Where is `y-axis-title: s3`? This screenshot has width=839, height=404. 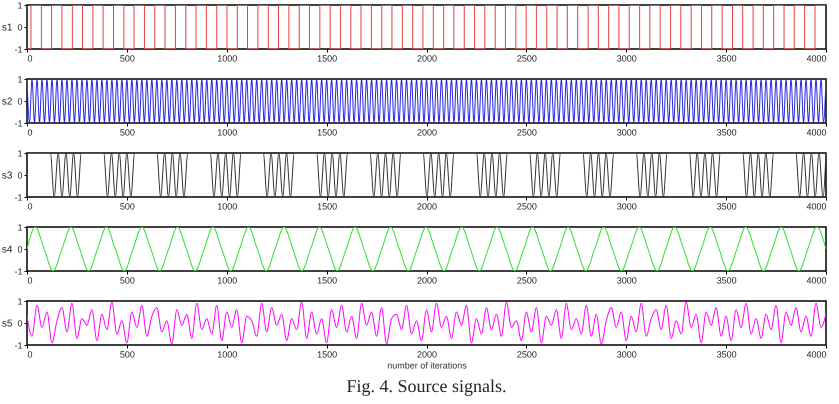 y-axis-title: s3 is located at coordinates (7, 176).